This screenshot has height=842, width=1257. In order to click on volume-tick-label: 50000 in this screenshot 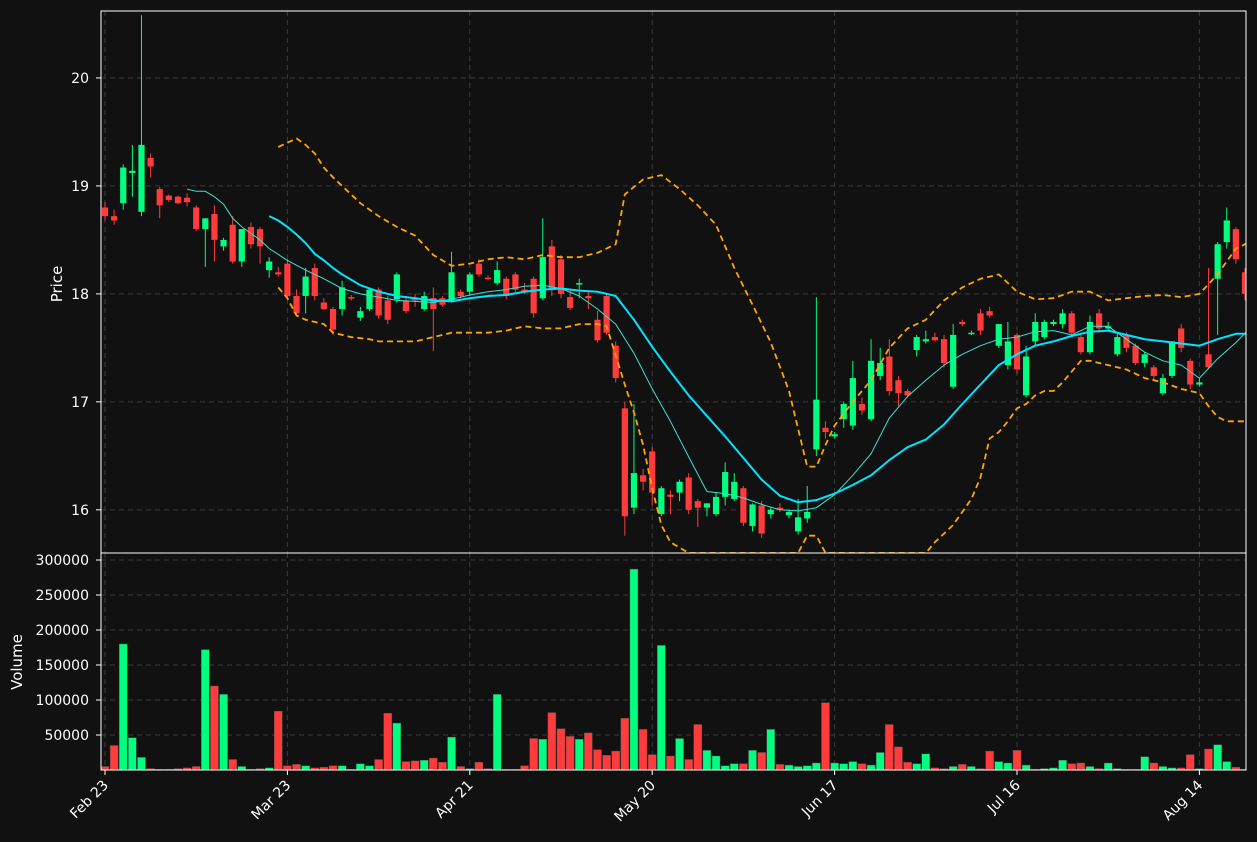, I will do `click(66, 736)`.